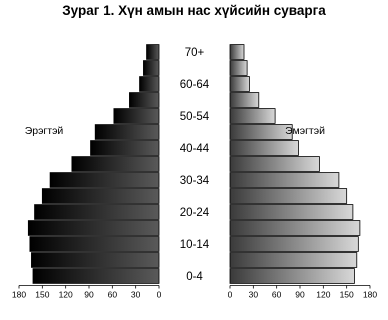 This screenshot has height=320, width=388. Describe the element at coordinates (195, 245) in the screenshot. I see `age-label-10-14: 10-14` at that location.